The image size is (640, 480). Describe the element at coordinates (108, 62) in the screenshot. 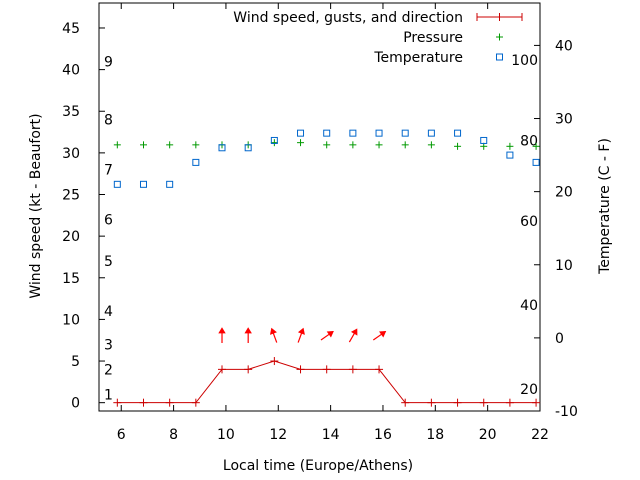

I see `beaufort-label: 9` at that location.